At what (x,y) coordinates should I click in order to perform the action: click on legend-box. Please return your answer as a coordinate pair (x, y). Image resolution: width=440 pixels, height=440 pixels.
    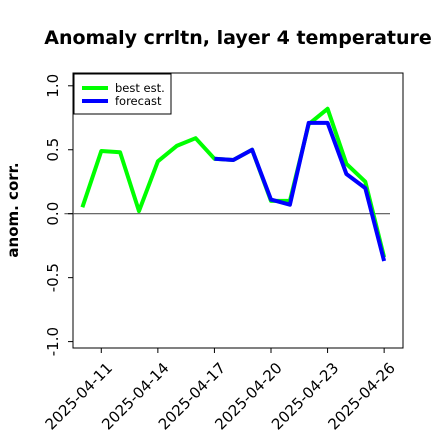
    Looking at the image, I should click on (122, 94).